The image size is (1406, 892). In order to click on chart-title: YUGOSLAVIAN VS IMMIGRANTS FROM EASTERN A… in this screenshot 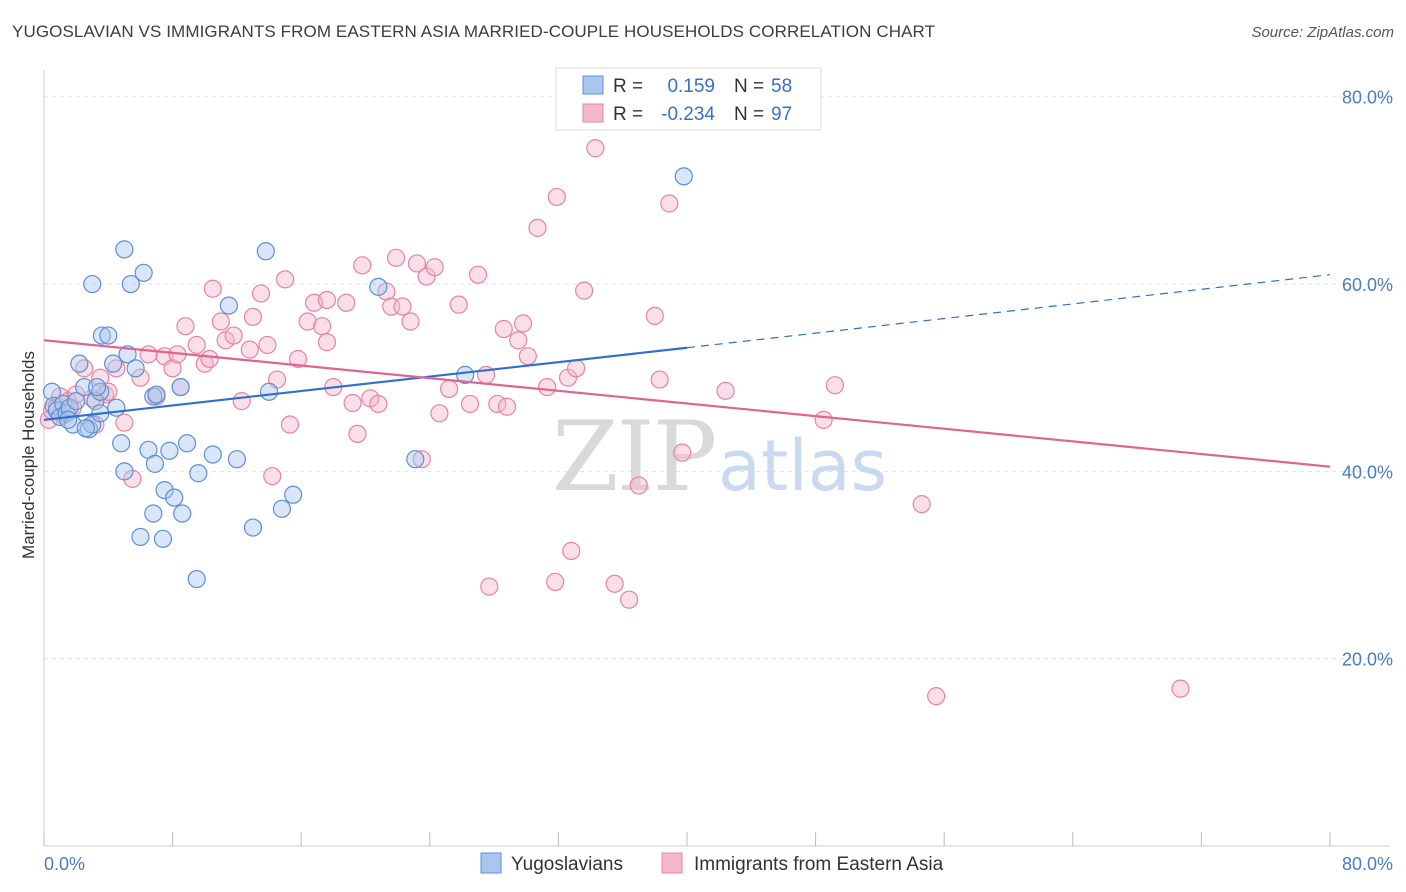, I will do `click(474, 31)`.